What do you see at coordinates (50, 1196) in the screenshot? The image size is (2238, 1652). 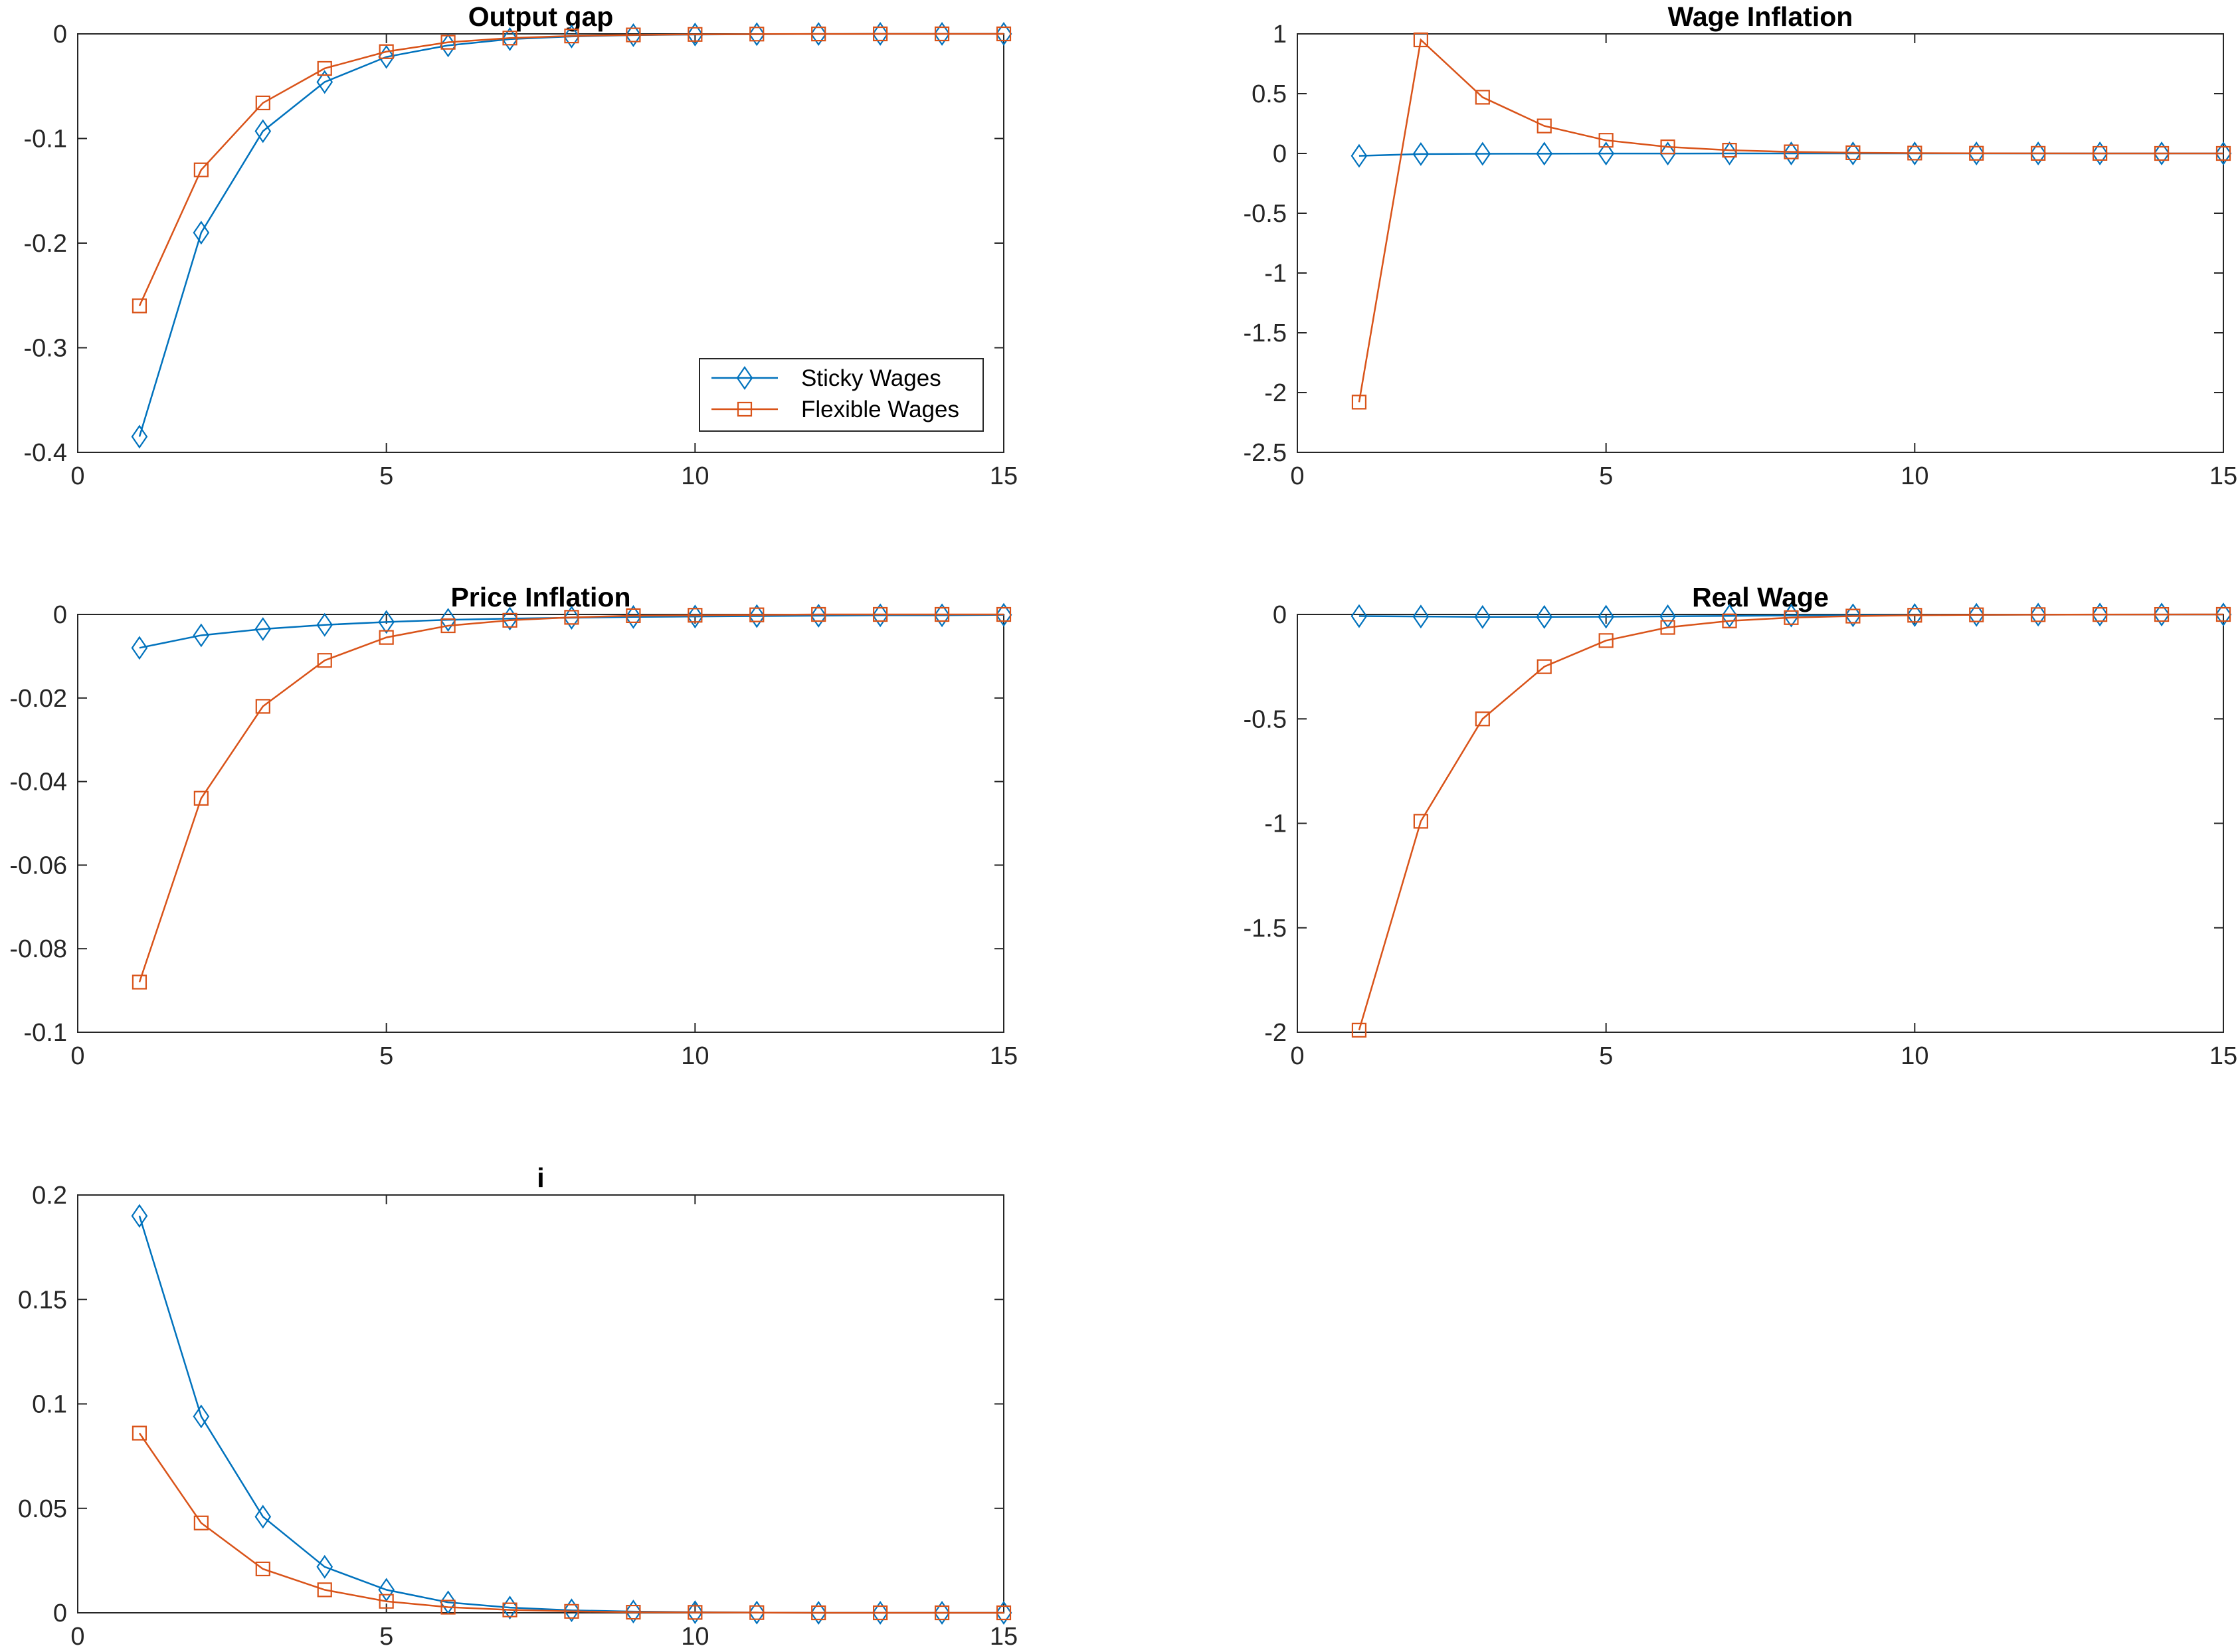 I see `y-tick-label: 0.2` at bounding box center [50, 1196].